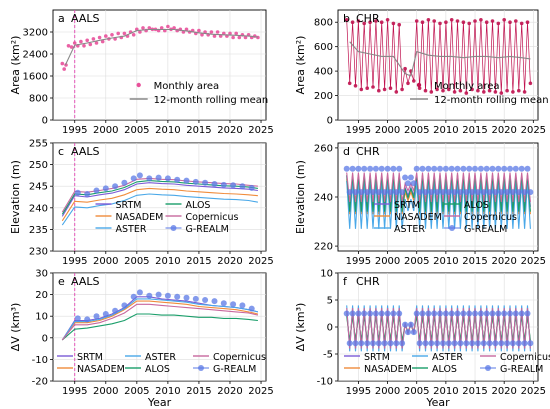 This screenshot has height=409, width=550. I want to click on y-tick-label: 800, so click(38, 99).